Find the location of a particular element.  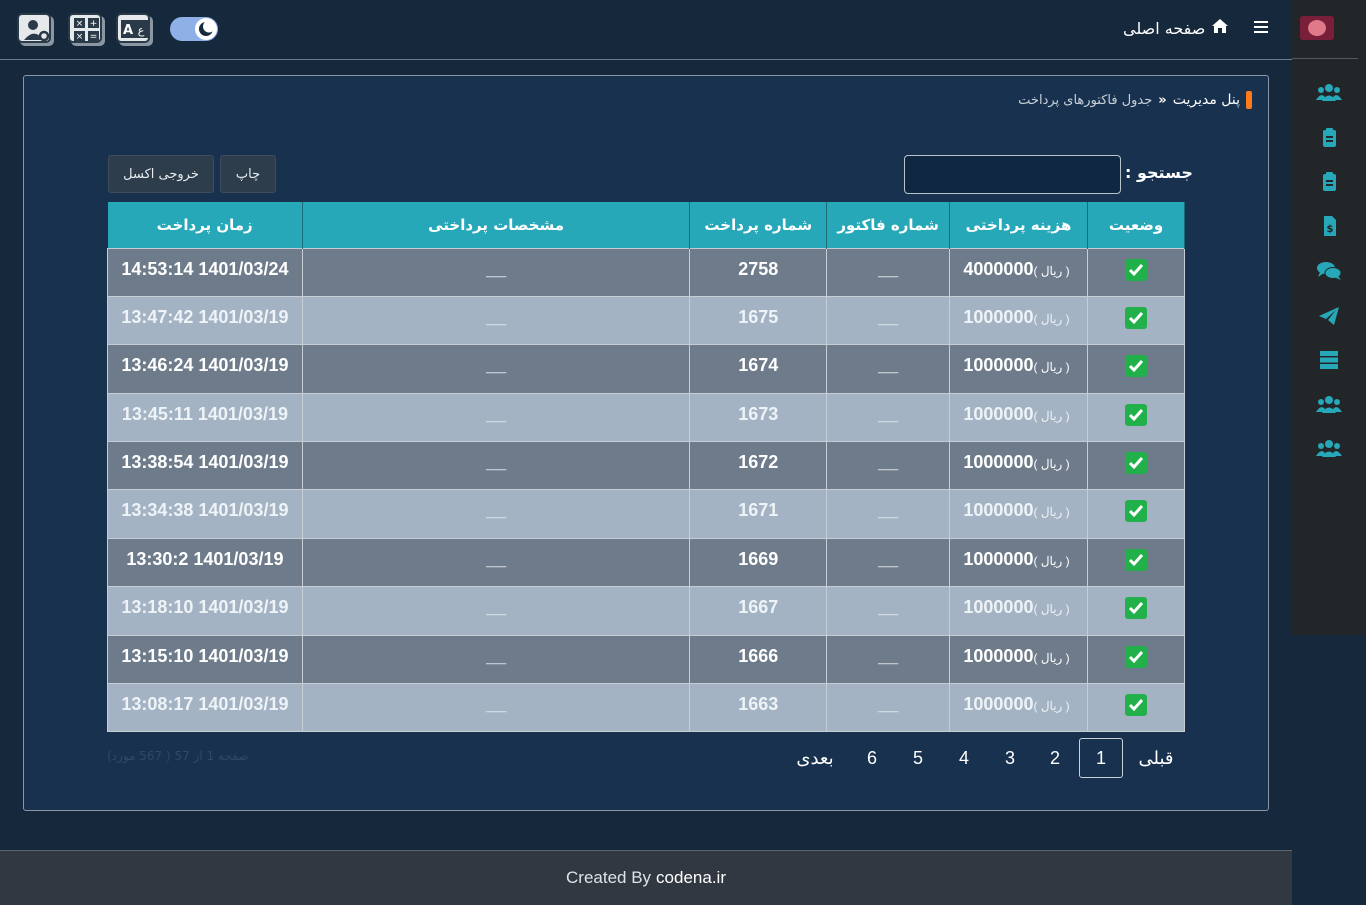

server-icon is located at coordinates (1329, 360).